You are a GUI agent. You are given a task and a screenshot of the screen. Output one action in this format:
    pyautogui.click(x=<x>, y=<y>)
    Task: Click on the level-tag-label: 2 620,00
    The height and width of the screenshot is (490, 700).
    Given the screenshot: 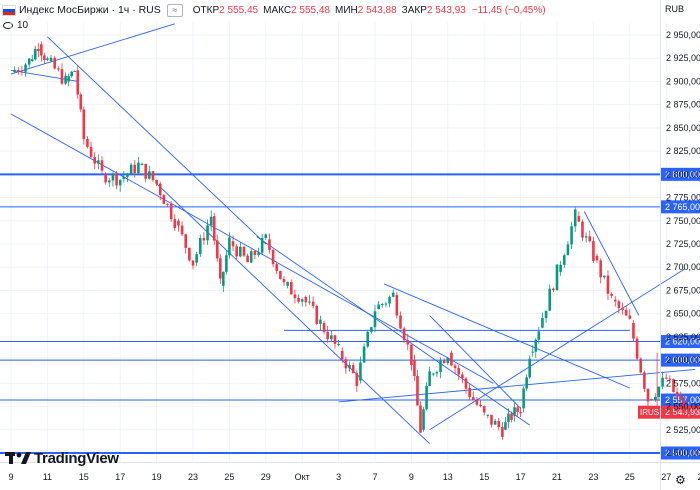 What is the action you would take?
    pyautogui.click(x=682, y=342)
    